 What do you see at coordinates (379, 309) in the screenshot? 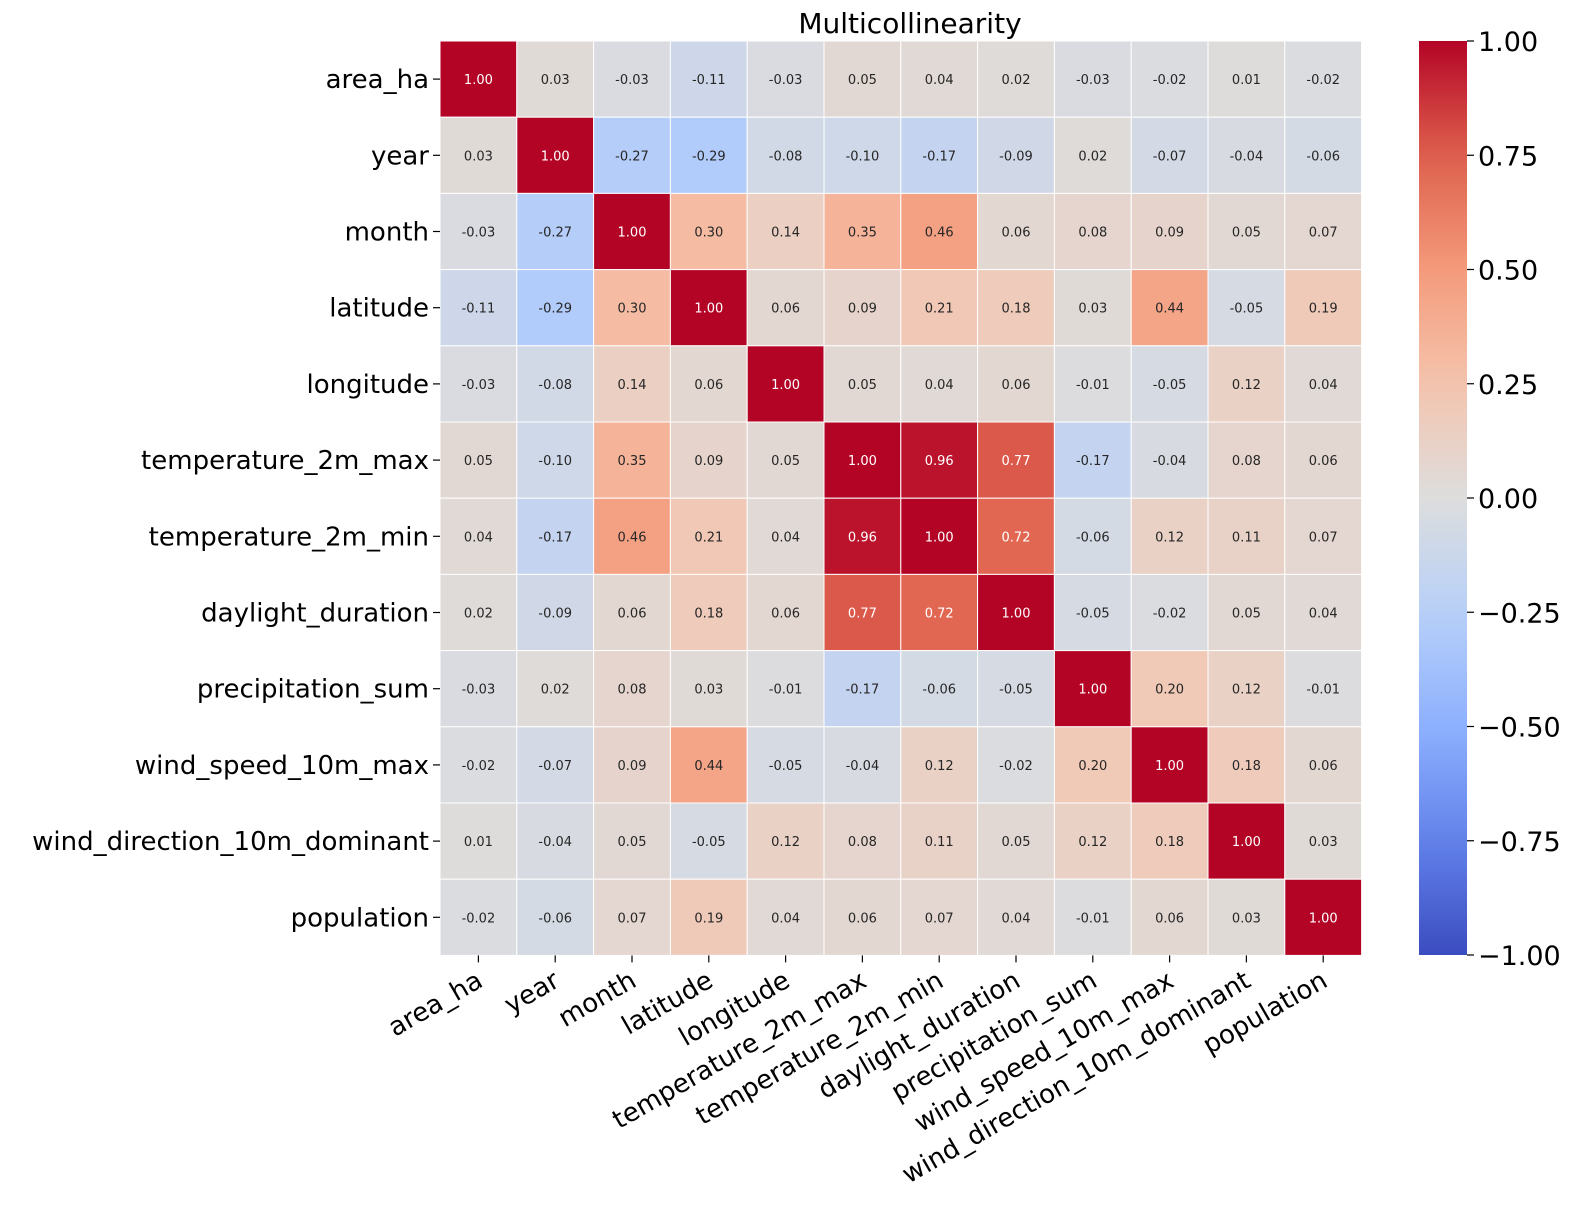
I see `y-tick-label: latitude` at bounding box center [379, 309].